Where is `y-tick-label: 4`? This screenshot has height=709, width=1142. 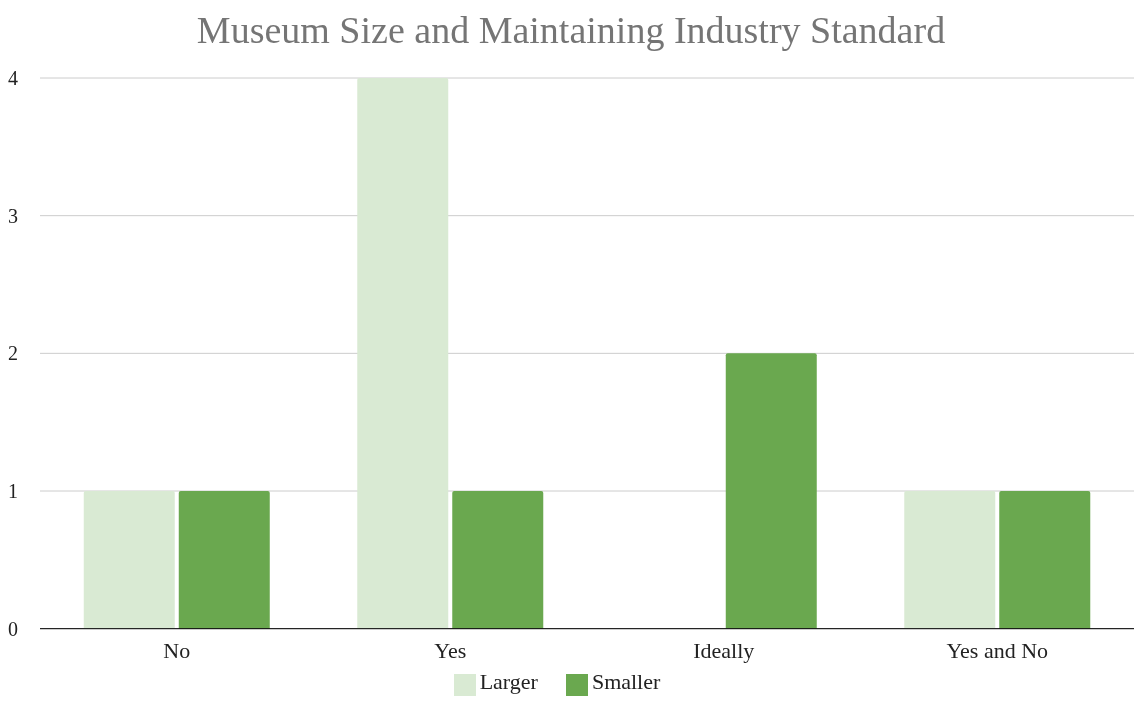 y-tick-label: 4 is located at coordinates (13, 78).